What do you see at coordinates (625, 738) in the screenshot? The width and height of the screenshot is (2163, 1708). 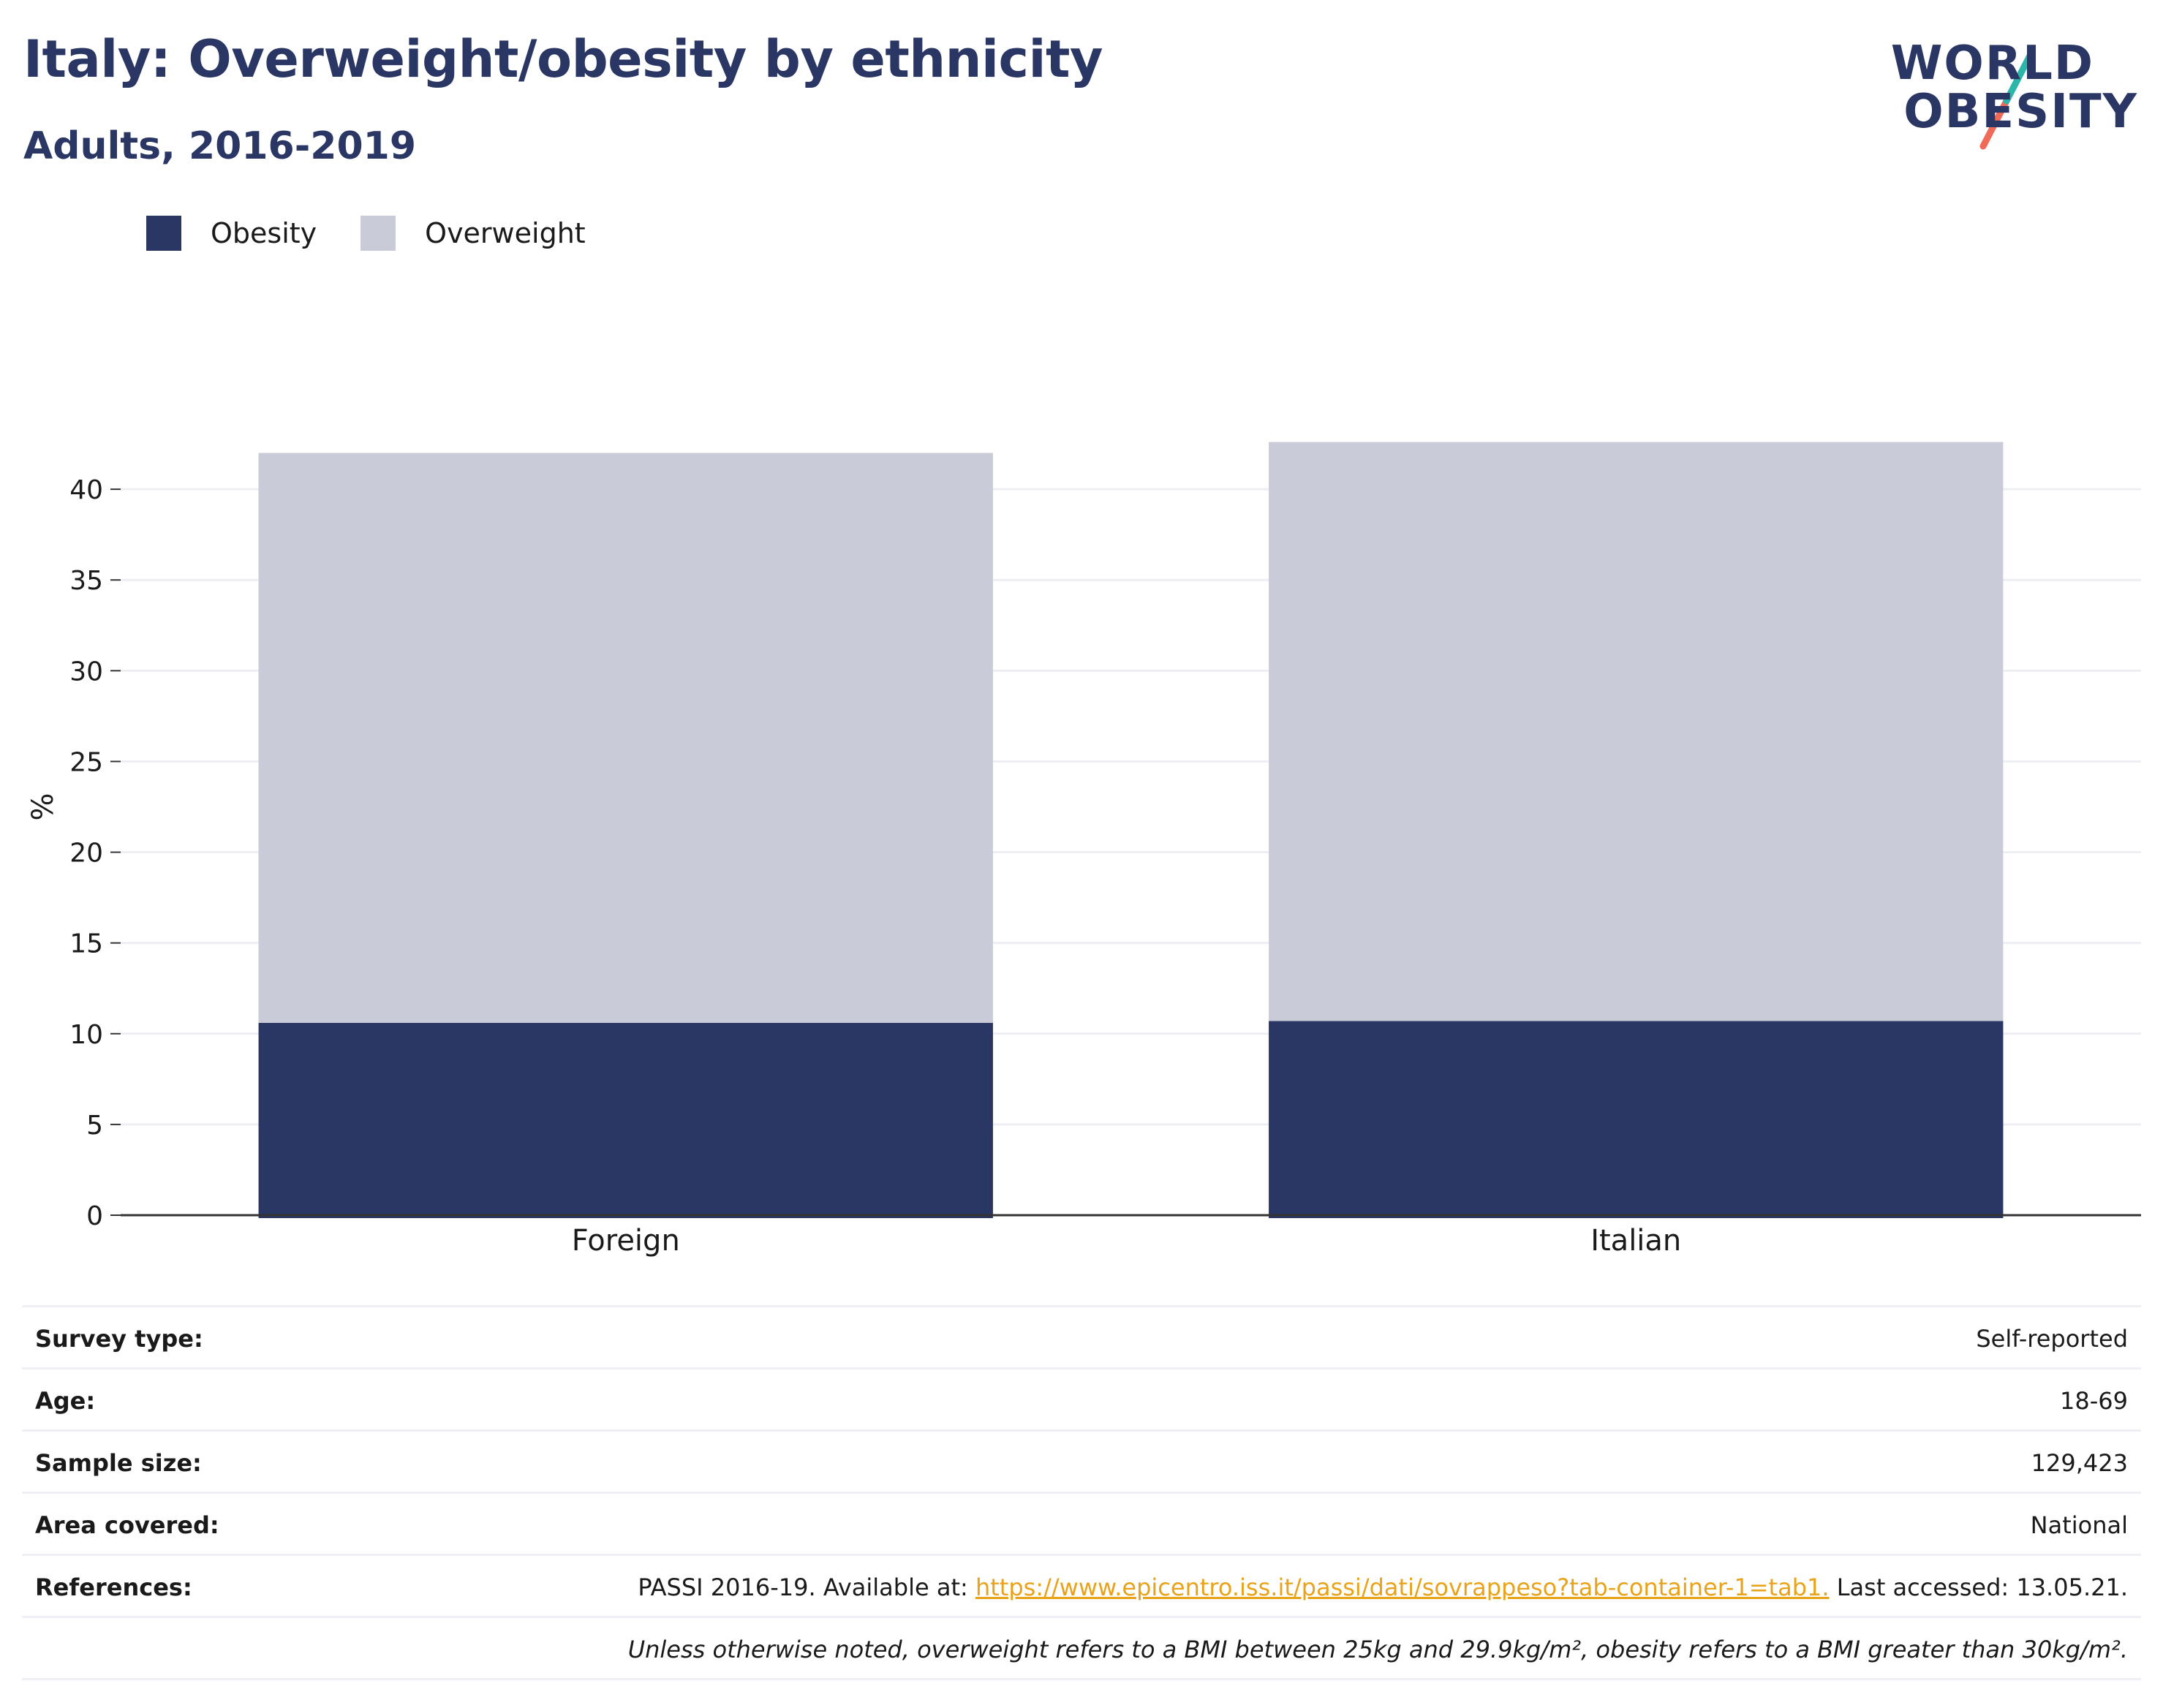 I see `bar-overweight-foreign` at bounding box center [625, 738].